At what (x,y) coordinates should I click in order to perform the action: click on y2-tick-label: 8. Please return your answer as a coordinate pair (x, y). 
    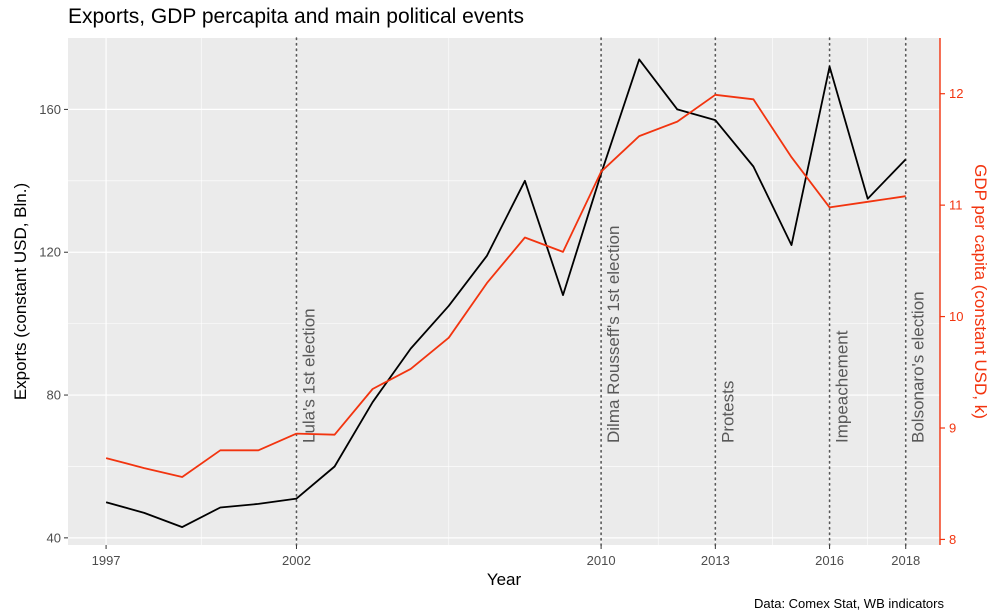
    Looking at the image, I should click on (952, 539).